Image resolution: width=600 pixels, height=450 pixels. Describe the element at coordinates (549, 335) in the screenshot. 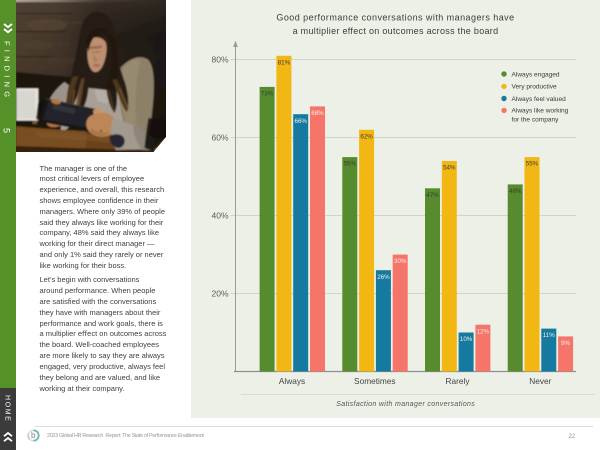

I see `svg-text: 11%` at that location.